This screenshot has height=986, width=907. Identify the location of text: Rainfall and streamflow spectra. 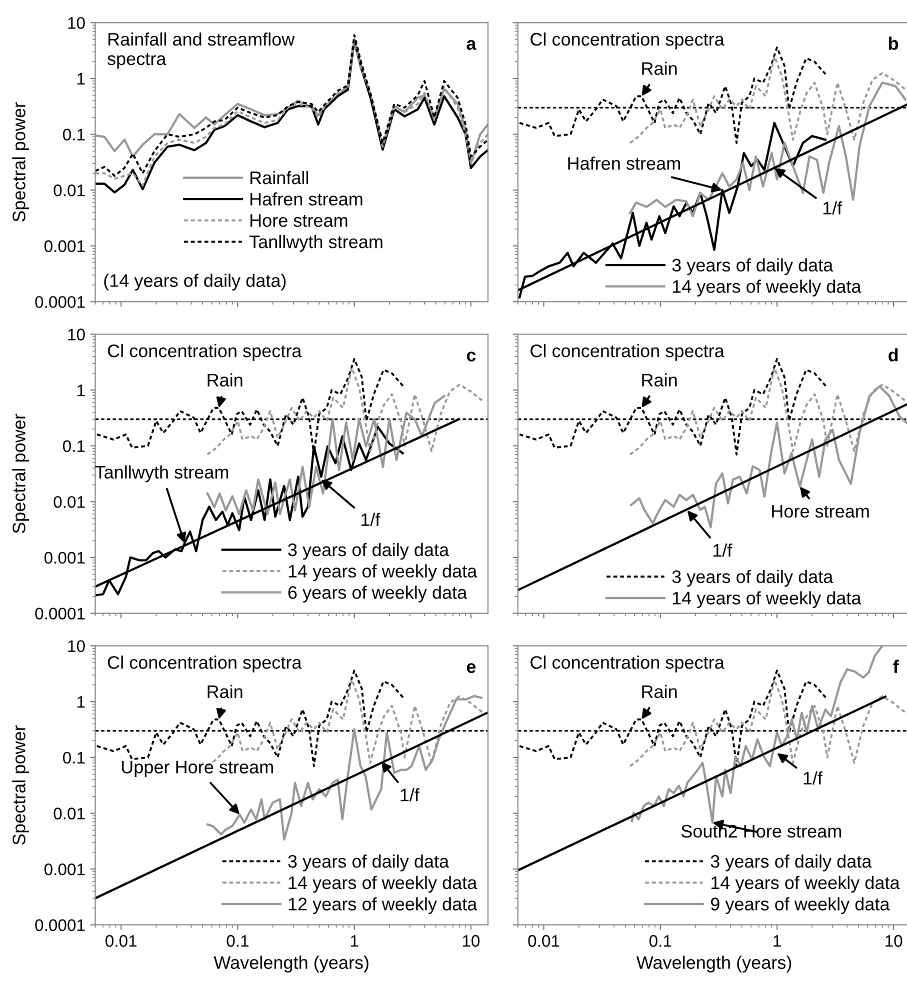
(201, 50).